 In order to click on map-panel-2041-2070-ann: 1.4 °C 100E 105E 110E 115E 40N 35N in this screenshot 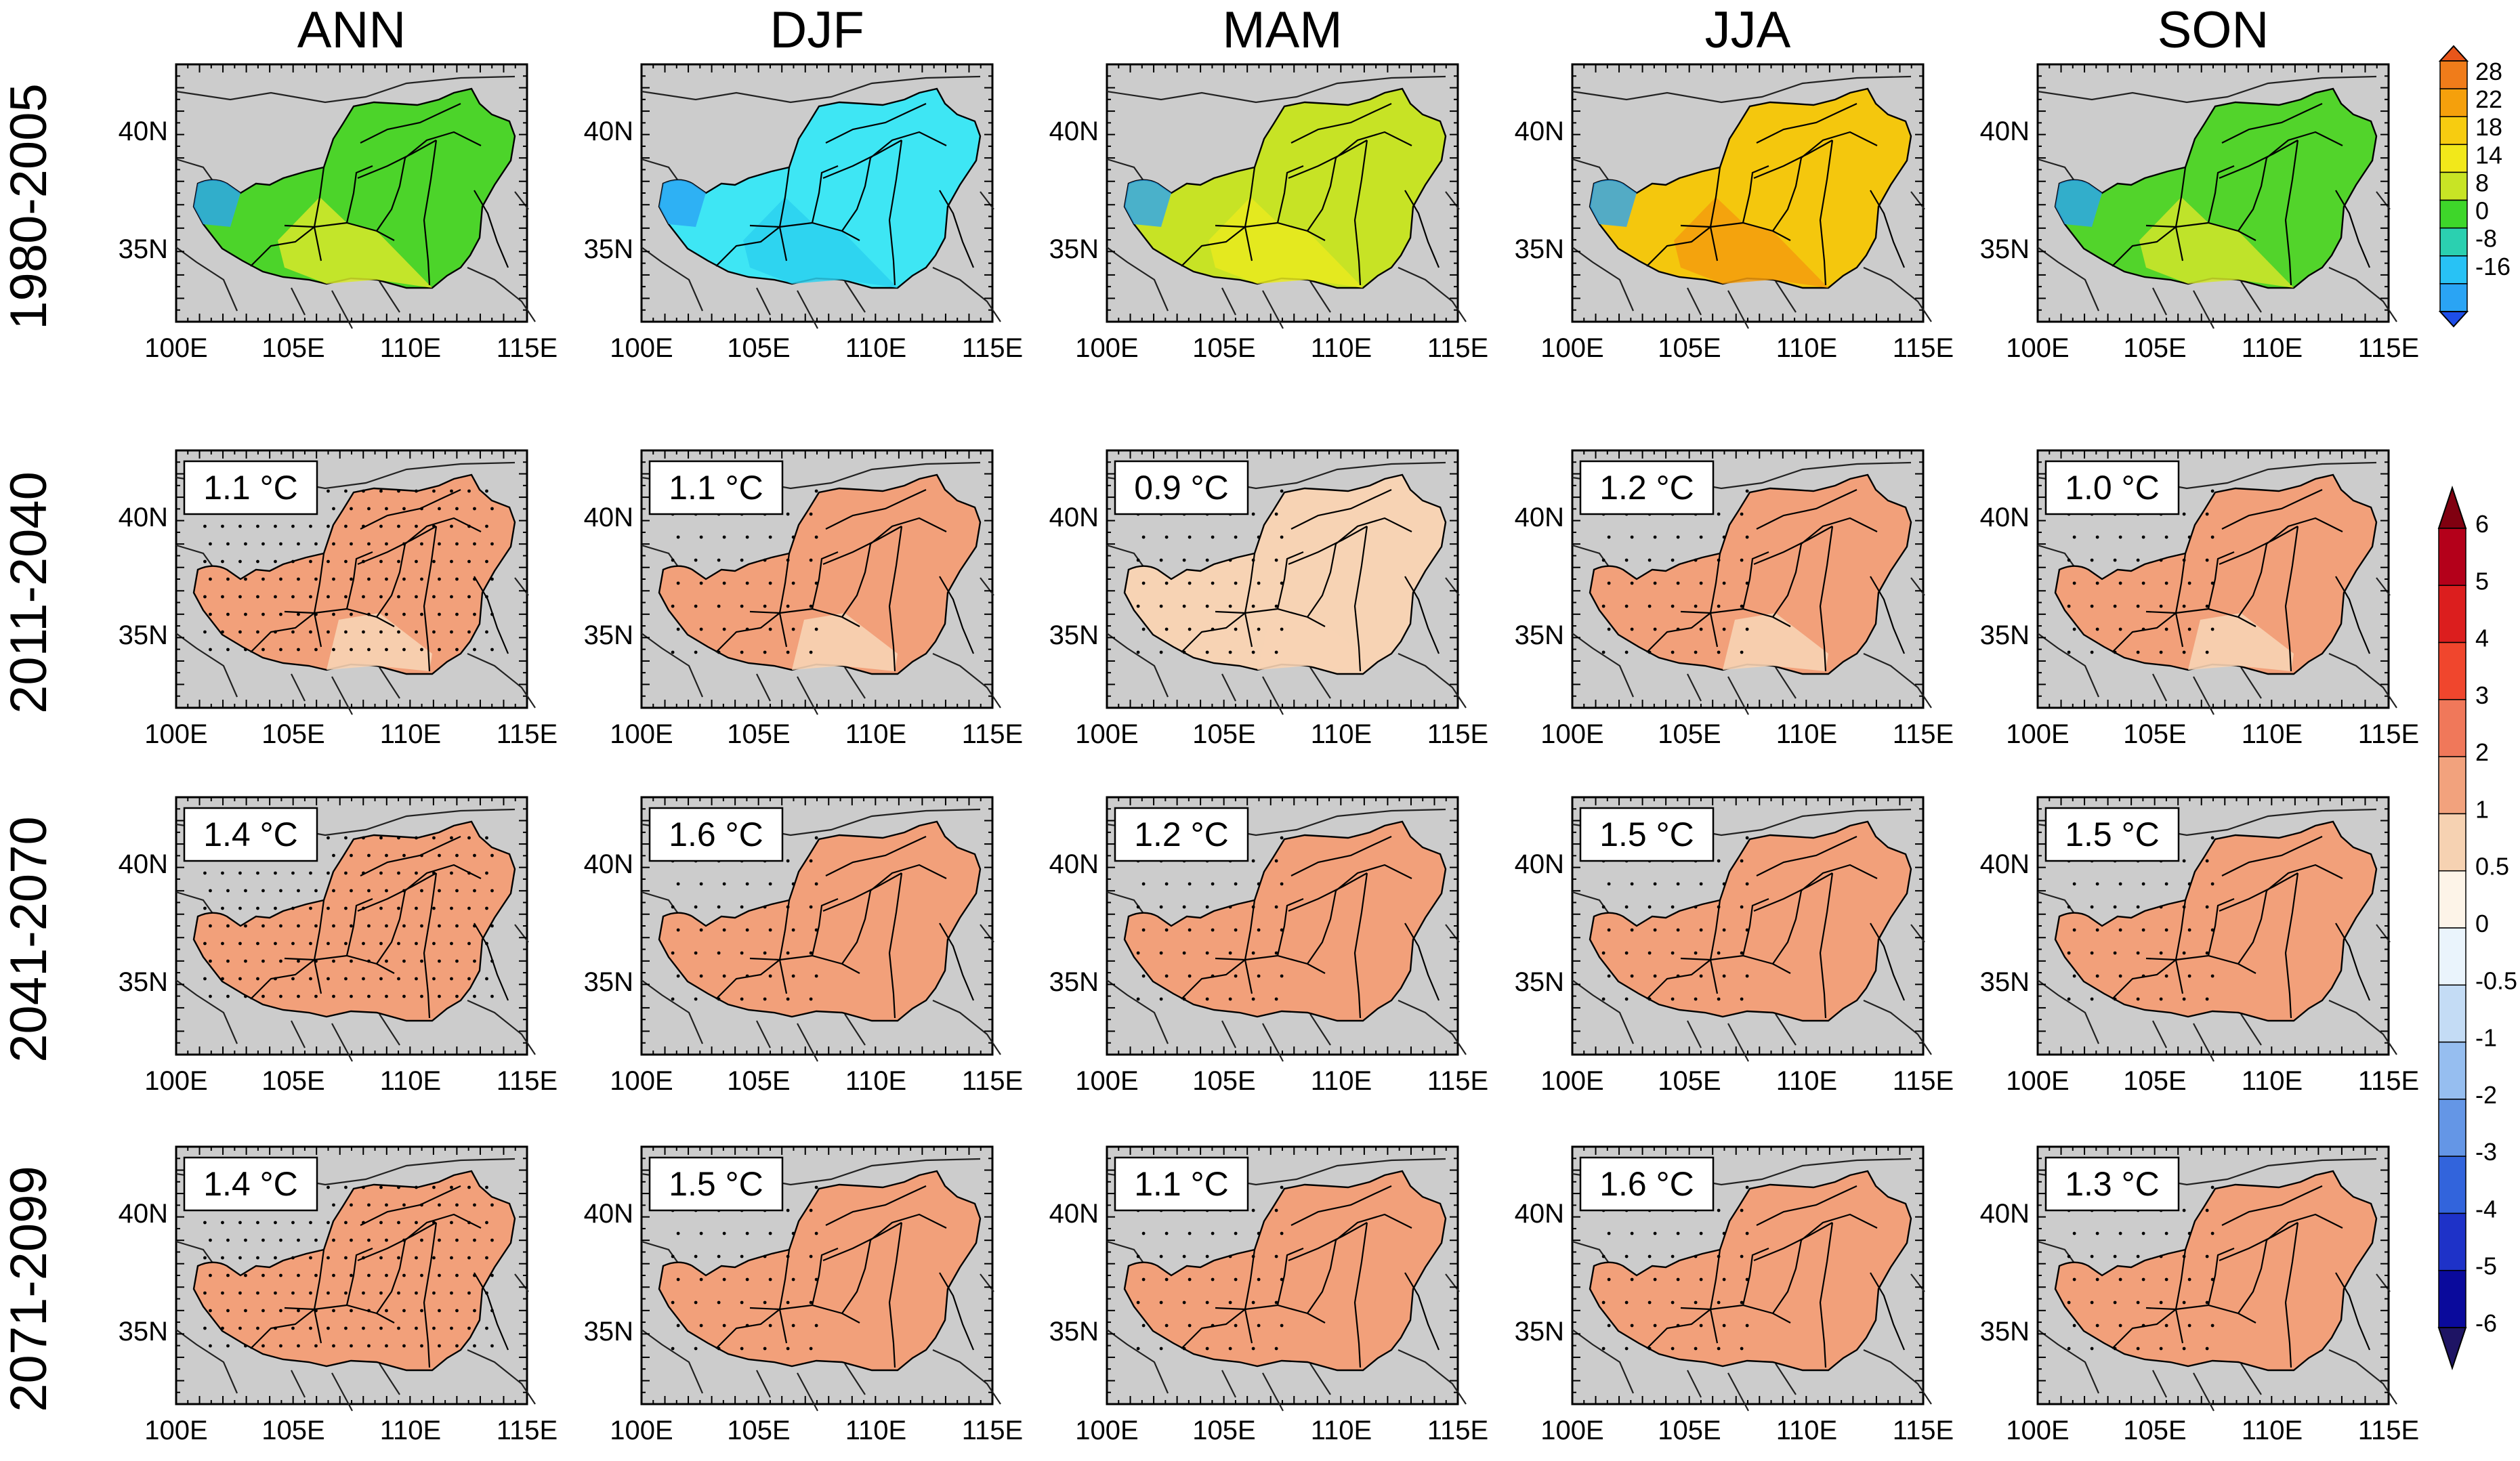, I will do `click(338, 946)`.